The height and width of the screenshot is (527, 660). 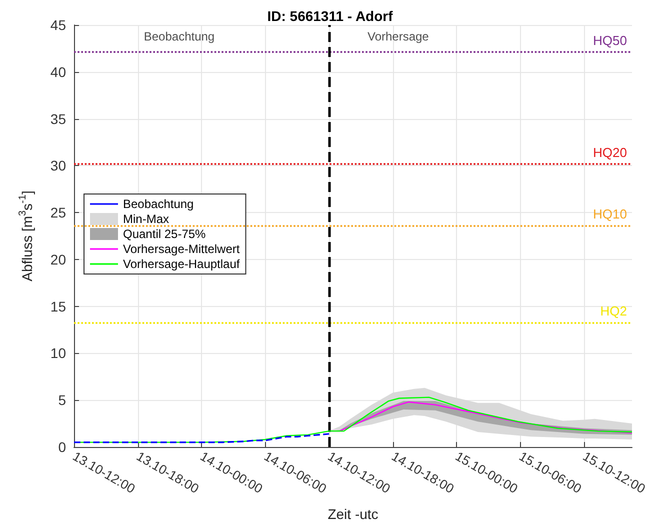 I want to click on y-tick-label: 10, so click(x=58, y=353).